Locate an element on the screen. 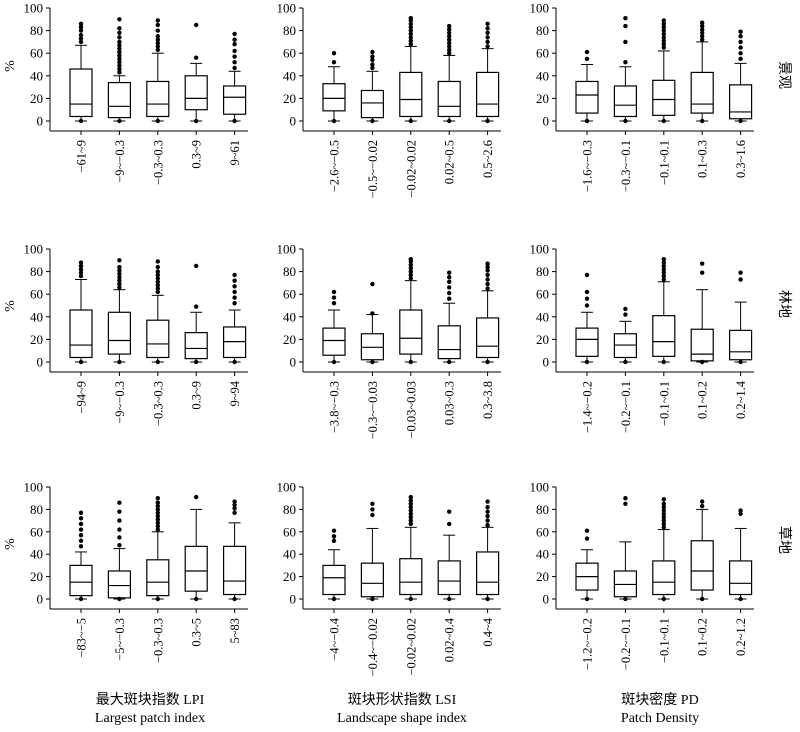 The width and height of the screenshot is (800, 732). category-label: 0.1~0.3 is located at coordinates (703, 159).